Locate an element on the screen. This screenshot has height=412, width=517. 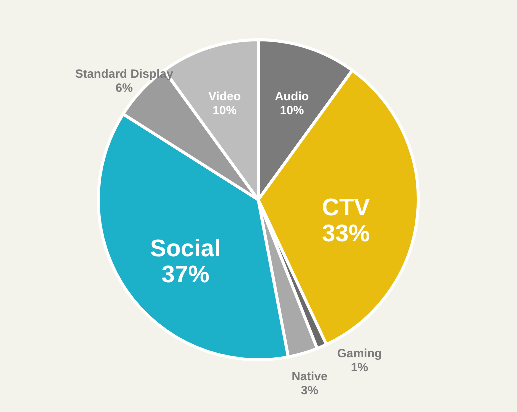
data-label: 1% is located at coordinates (360, 367).